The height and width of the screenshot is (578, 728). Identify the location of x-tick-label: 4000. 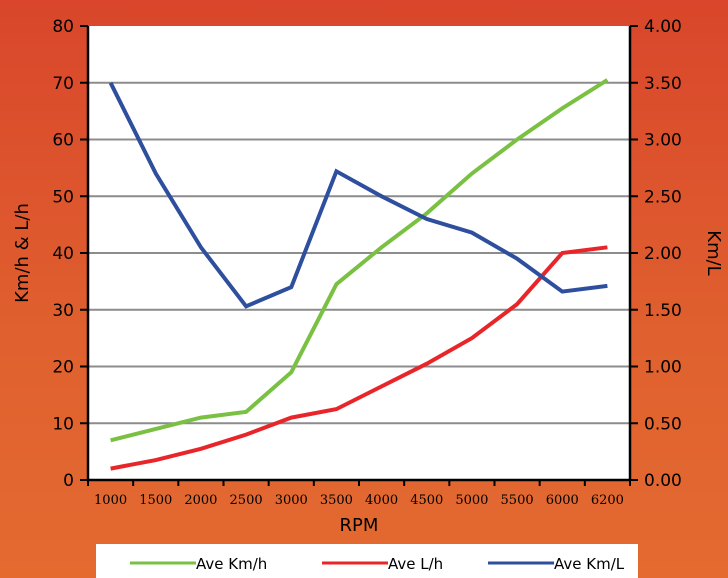
(381, 500).